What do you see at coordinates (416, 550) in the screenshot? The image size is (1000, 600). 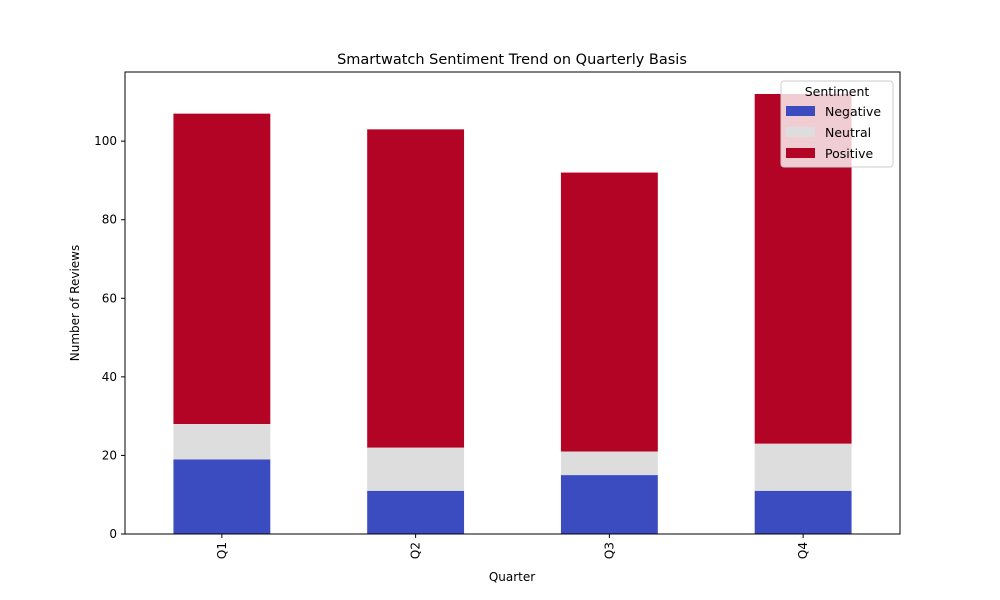 I see `x-tick-label: Q2` at bounding box center [416, 550].